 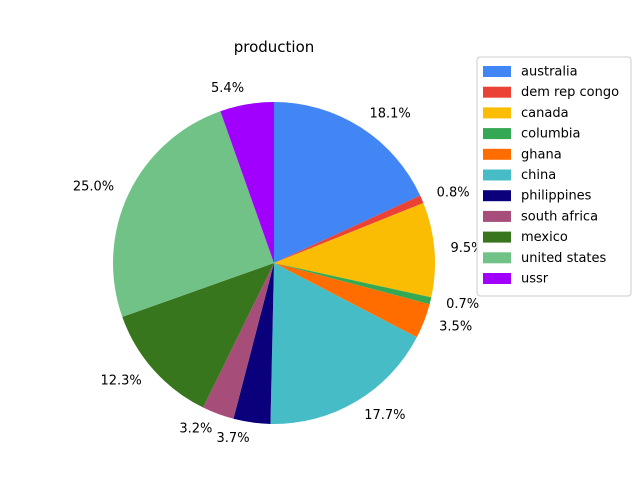 What do you see at coordinates (541, 154) in the screenshot?
I see `legend-label-ghana: ghana` at bounding box center [541, 154].